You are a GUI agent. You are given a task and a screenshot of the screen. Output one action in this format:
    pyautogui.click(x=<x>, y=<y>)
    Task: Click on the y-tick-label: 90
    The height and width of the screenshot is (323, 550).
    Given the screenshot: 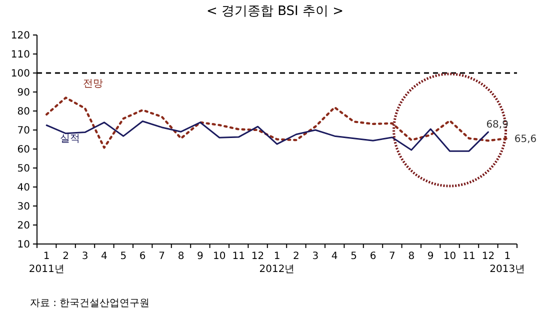 What is the action you would take?
    pyautogui.click(x=23, y=93)
    